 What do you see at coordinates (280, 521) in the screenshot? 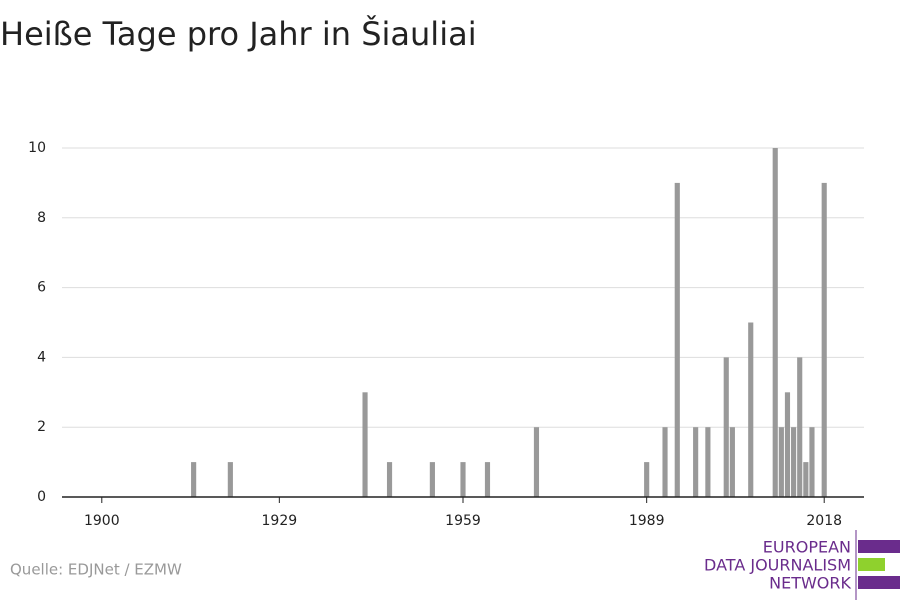
I see `x-tick-label: 1929` at bounding box center [280, 521].